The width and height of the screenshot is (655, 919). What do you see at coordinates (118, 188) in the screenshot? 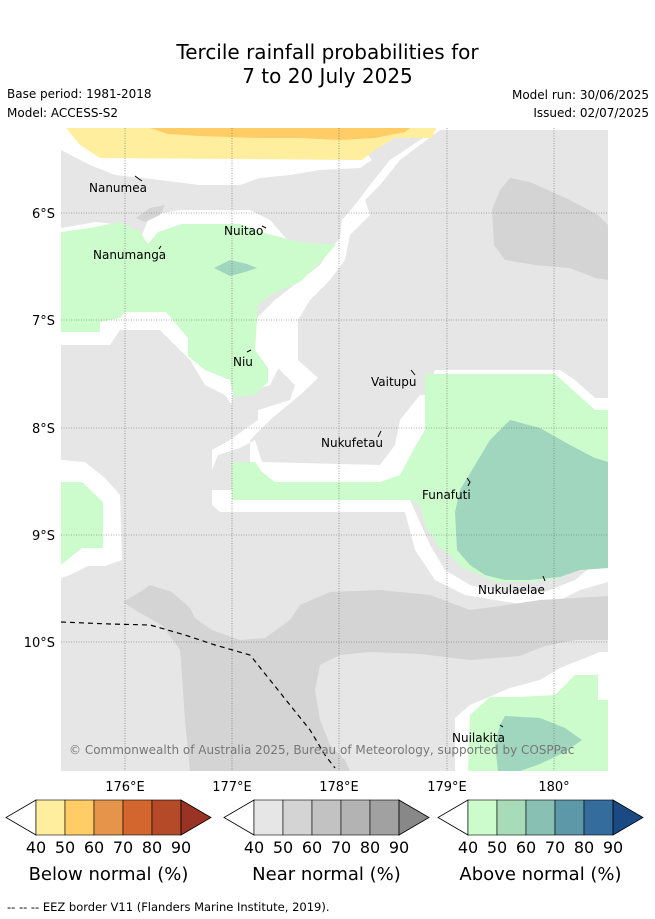
I see `island-label-nanumea: Nanumea` at bounding box center [118, 188].